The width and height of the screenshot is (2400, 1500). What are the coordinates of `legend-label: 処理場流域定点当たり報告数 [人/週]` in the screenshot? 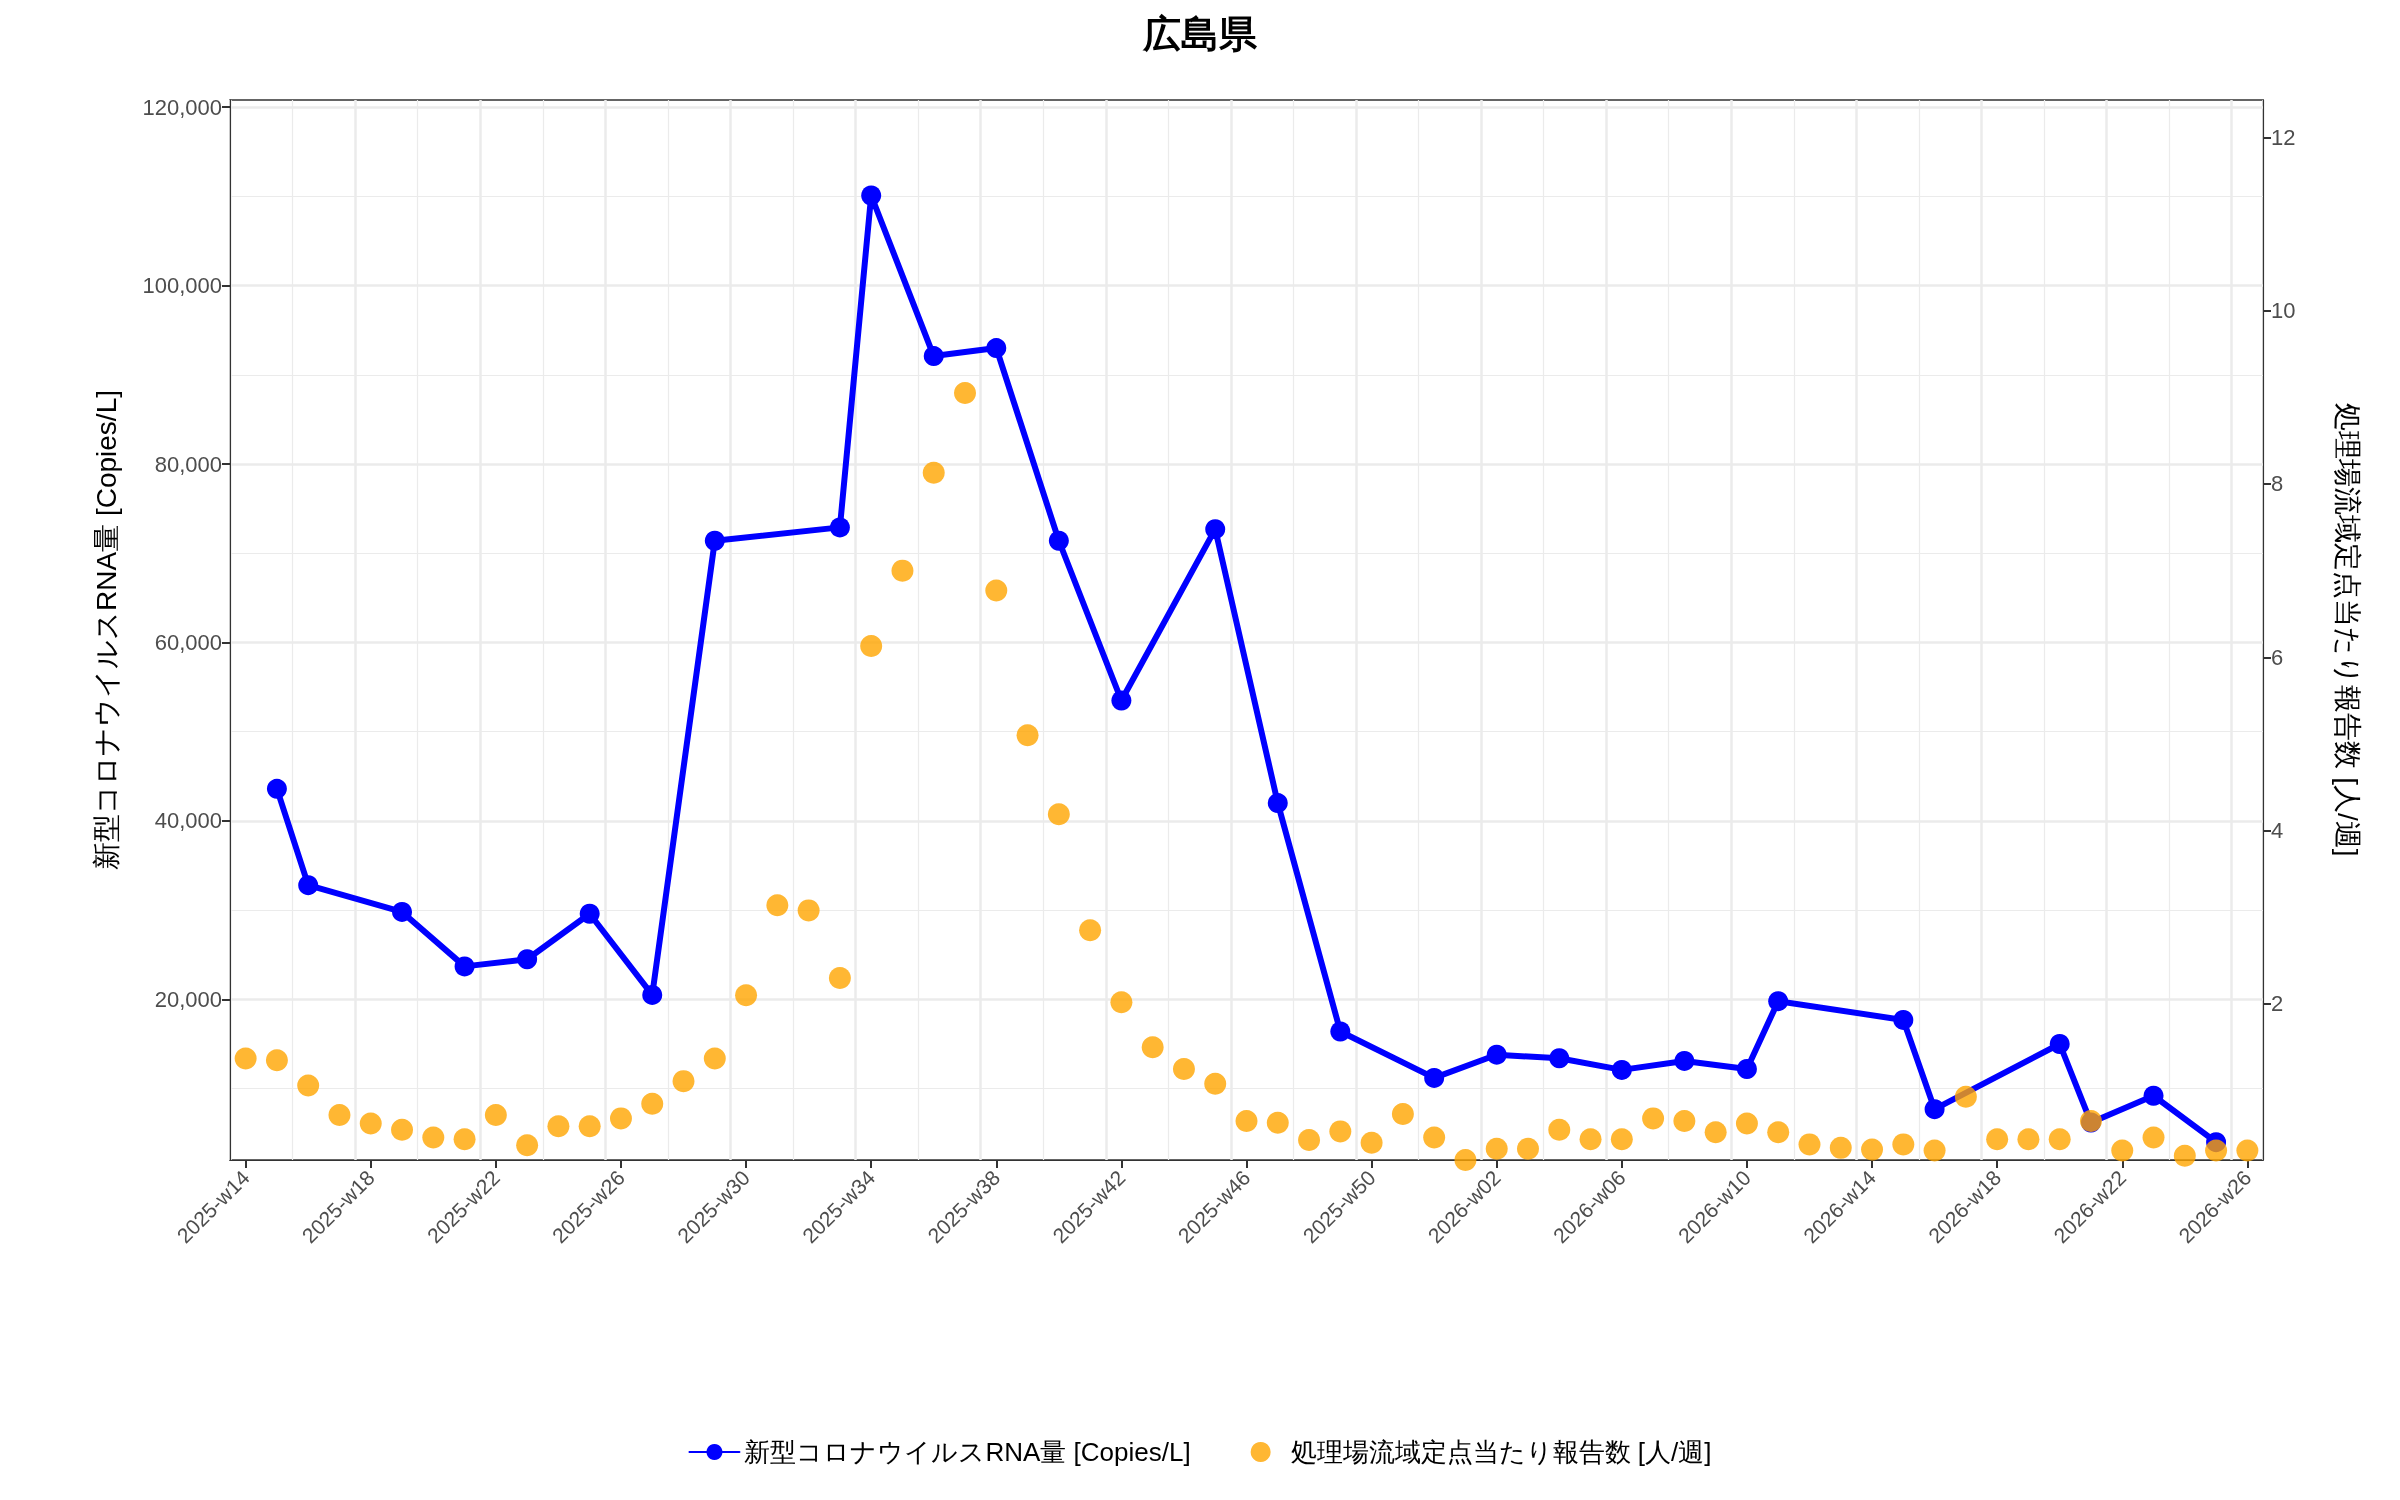 It's located at (1501, 1452).